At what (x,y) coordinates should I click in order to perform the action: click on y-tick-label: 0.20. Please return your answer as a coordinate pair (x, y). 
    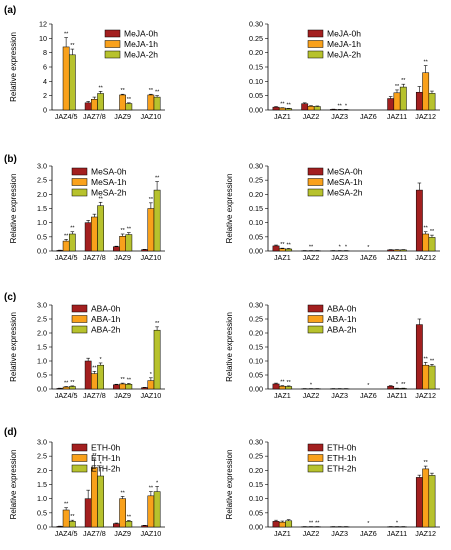
    Looking at the image, I should click on (256, 333).